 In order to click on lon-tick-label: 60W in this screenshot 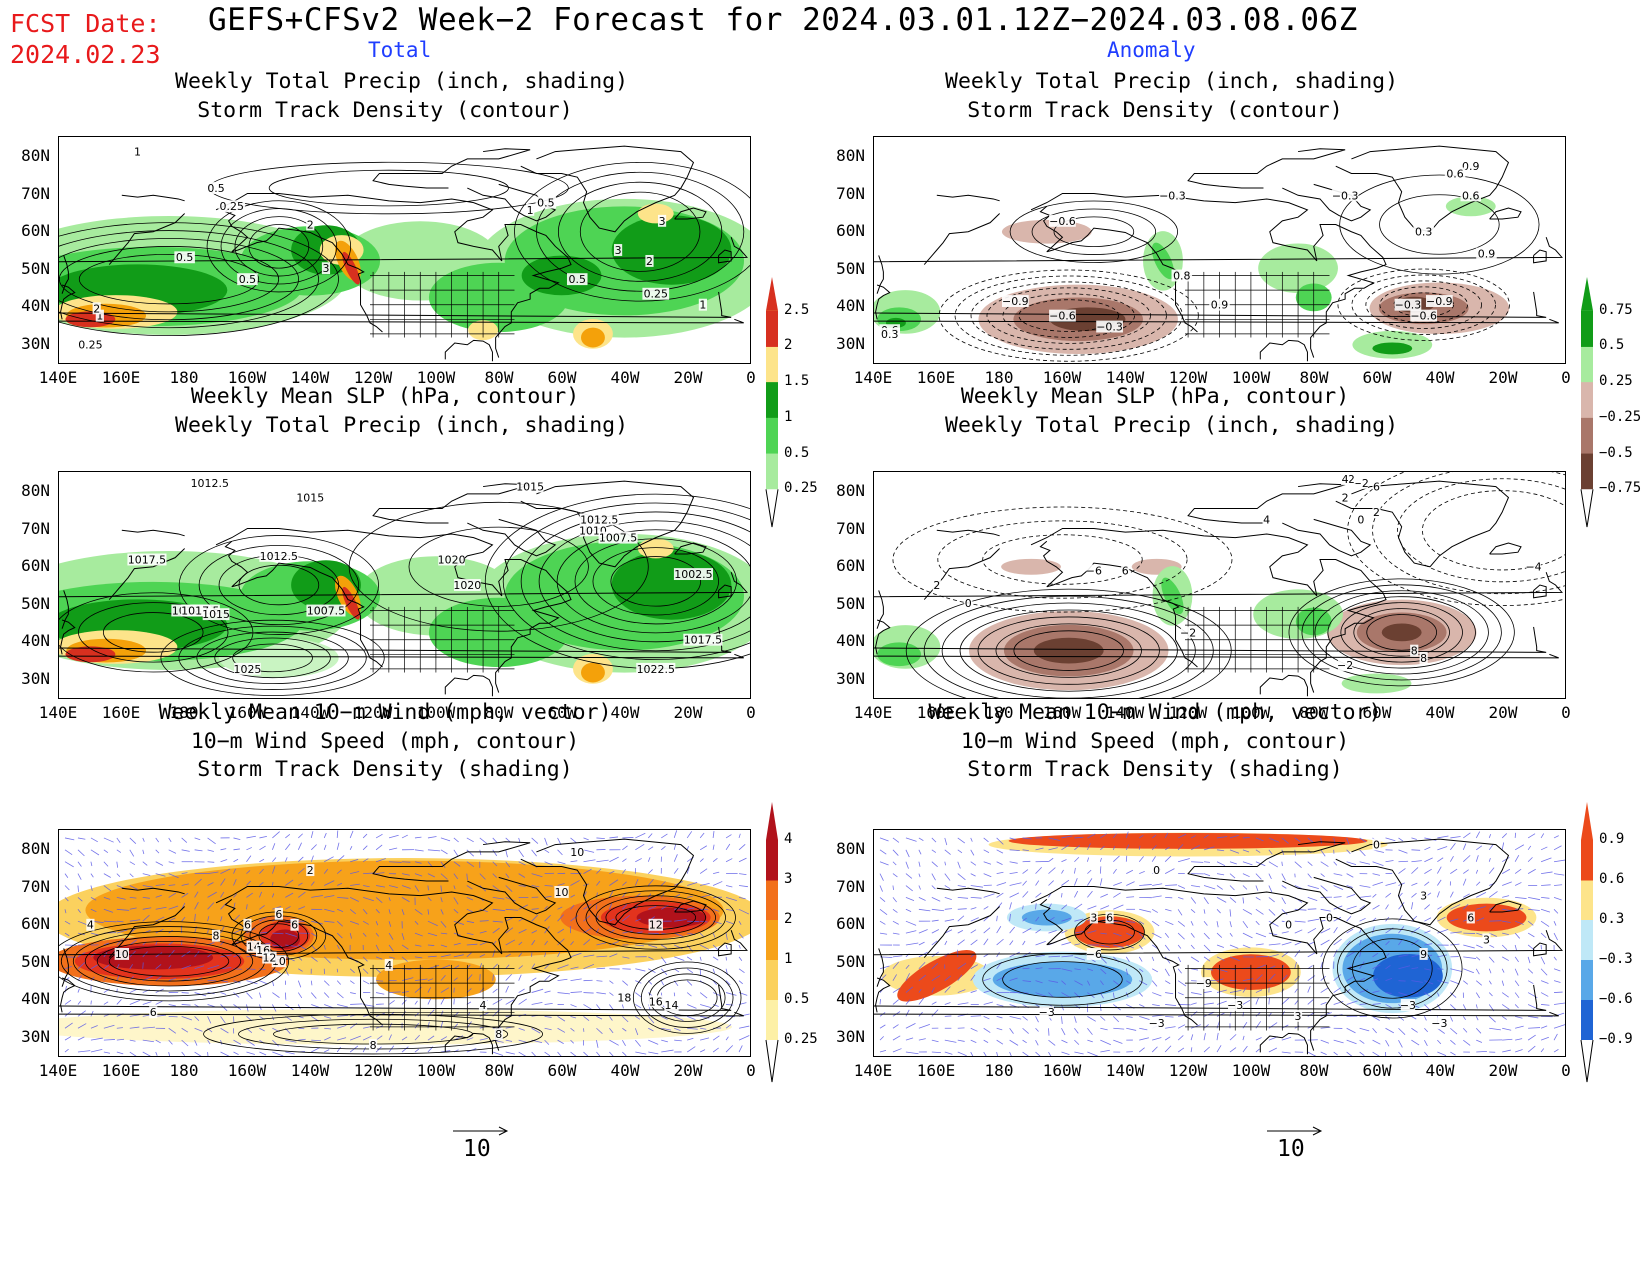, I will do `click(562, 712)`.